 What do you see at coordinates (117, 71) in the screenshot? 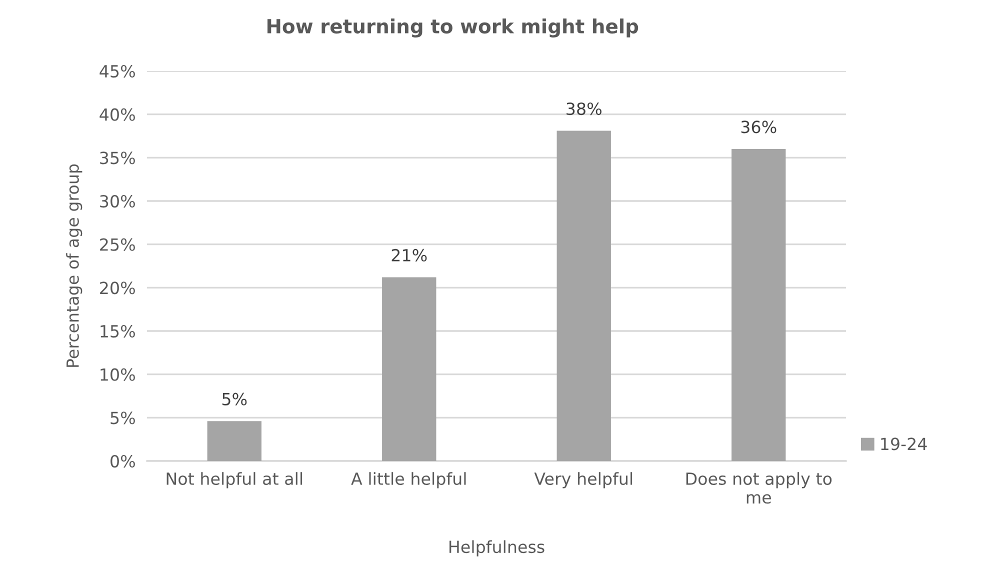
I see `y-tick-label: 45%` at bounding box center [117, 71].